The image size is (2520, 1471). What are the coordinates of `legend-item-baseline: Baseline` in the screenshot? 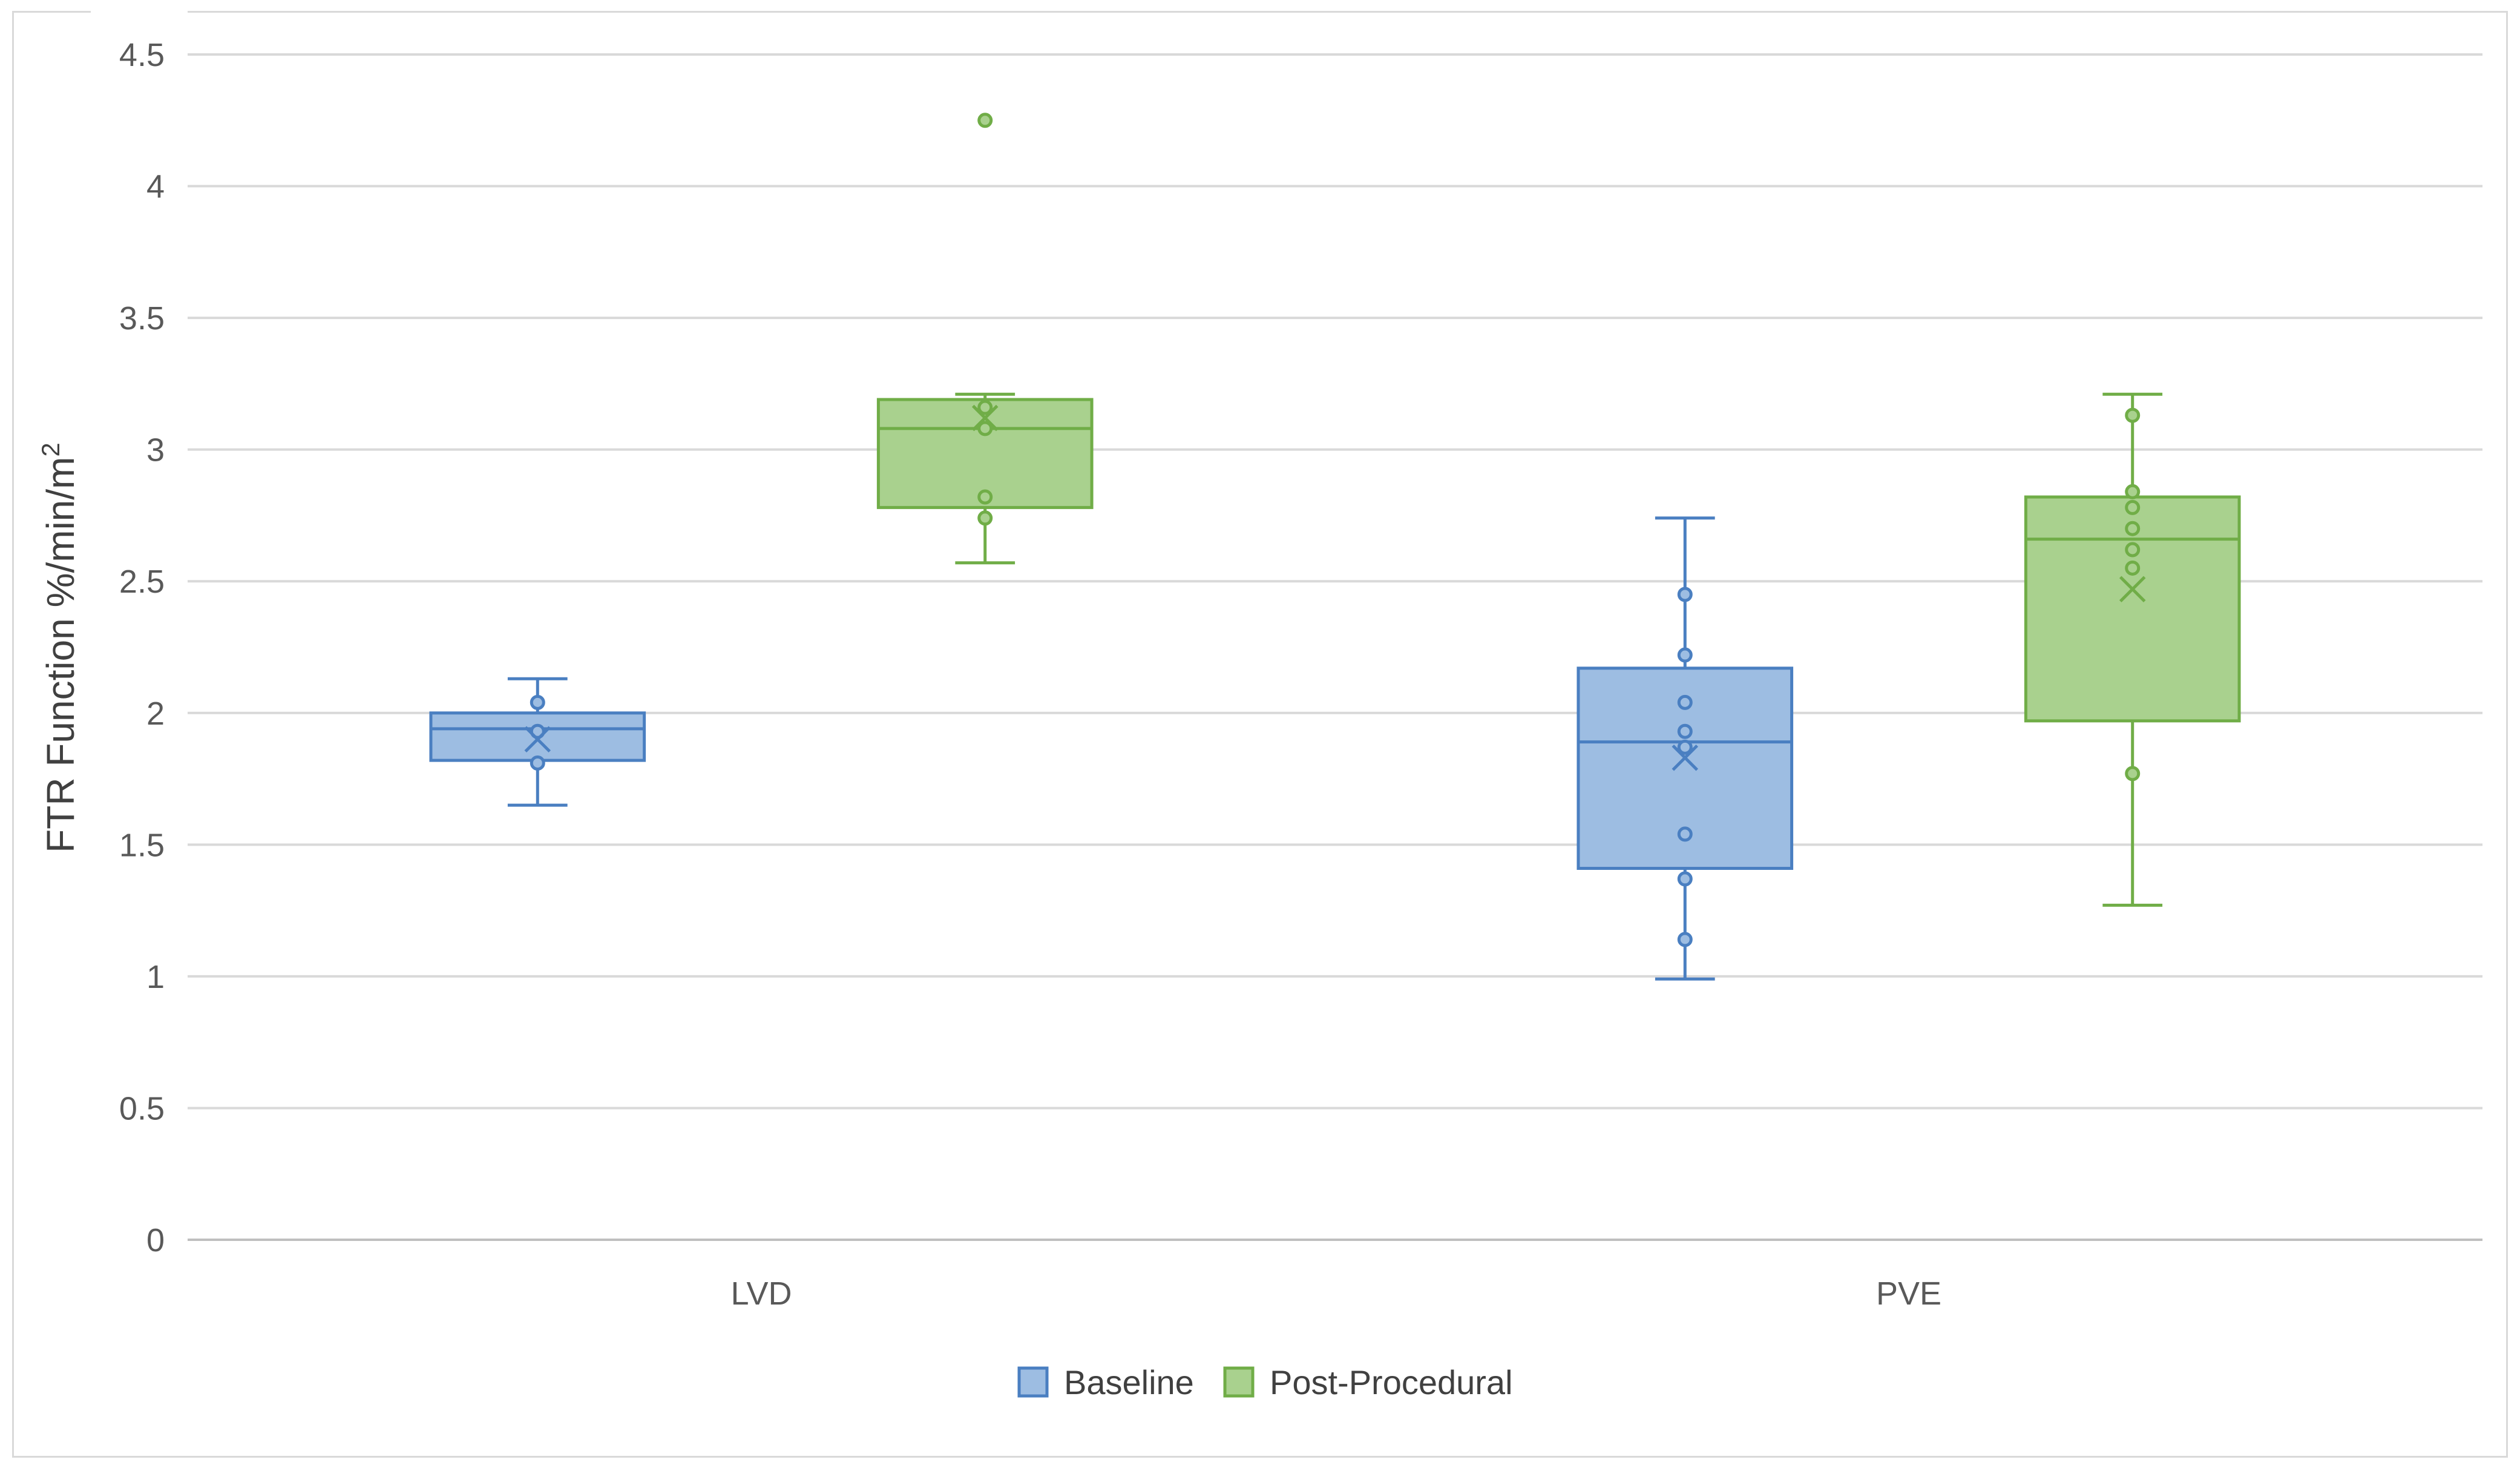 It's located at (1105, 1382).